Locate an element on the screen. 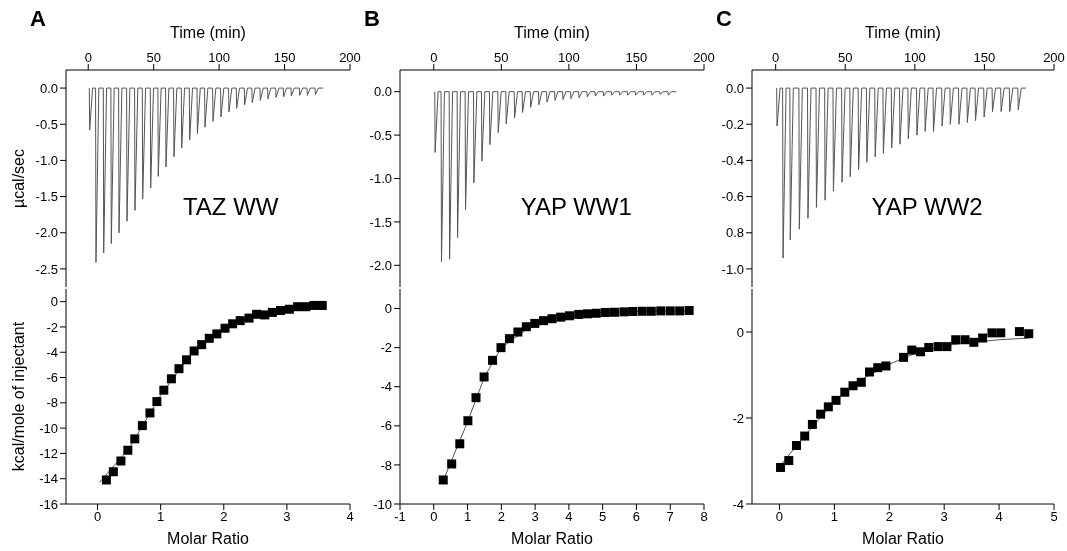  annotation: TAZ WW is located at coordinates (230, 206).